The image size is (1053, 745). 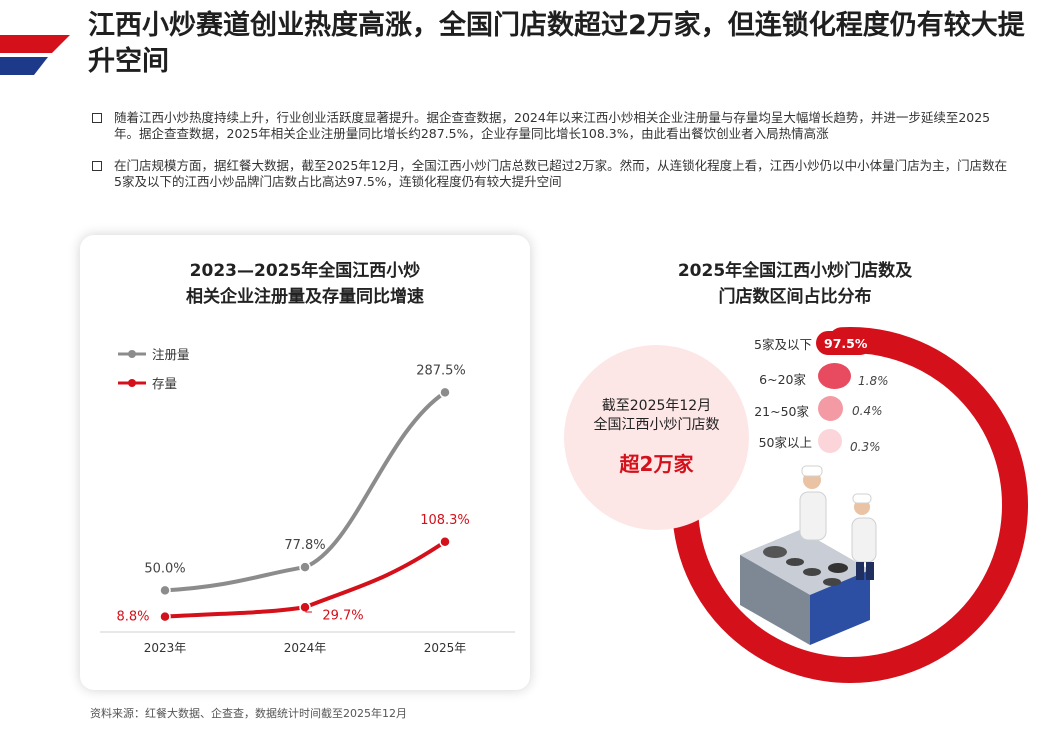 I want to click on segment-value: 97.5%, so click(x=846, y=343).